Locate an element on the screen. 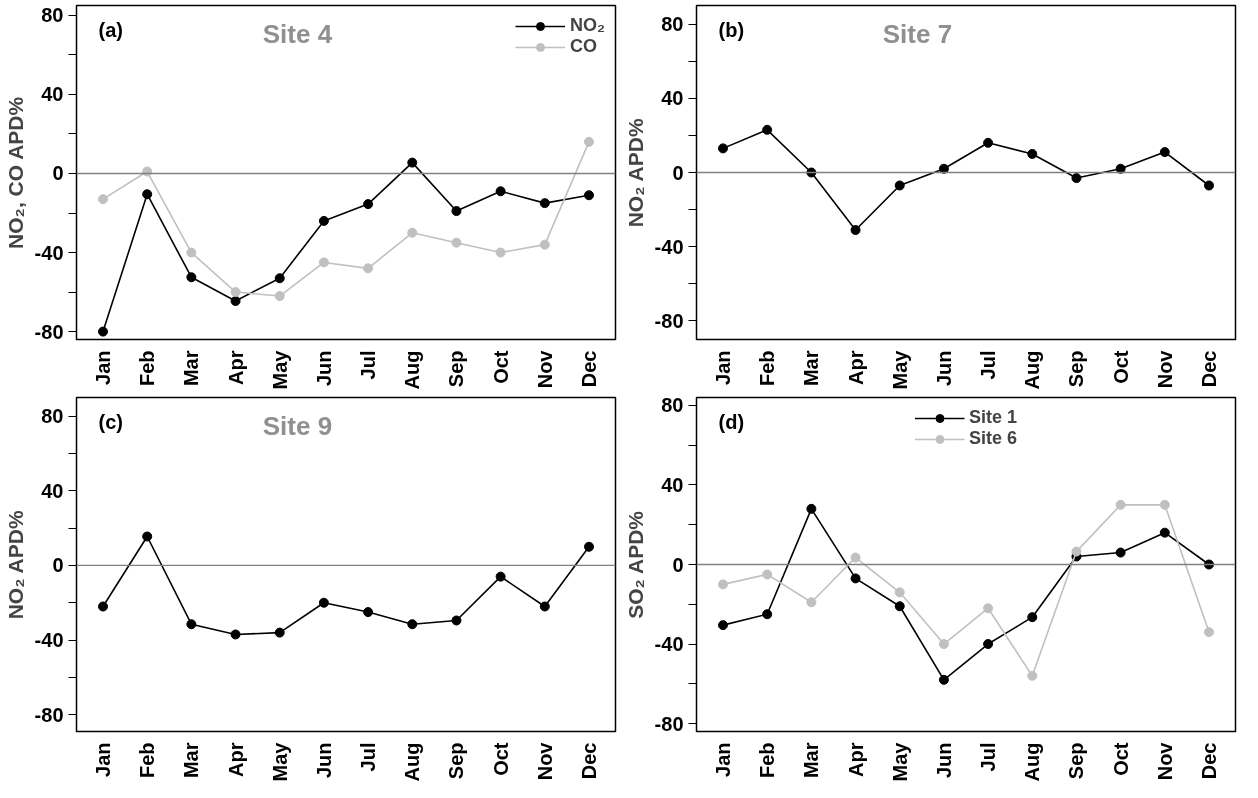  y-axis-title: NO₂, CO APD% is located at coordinates (15, 172).